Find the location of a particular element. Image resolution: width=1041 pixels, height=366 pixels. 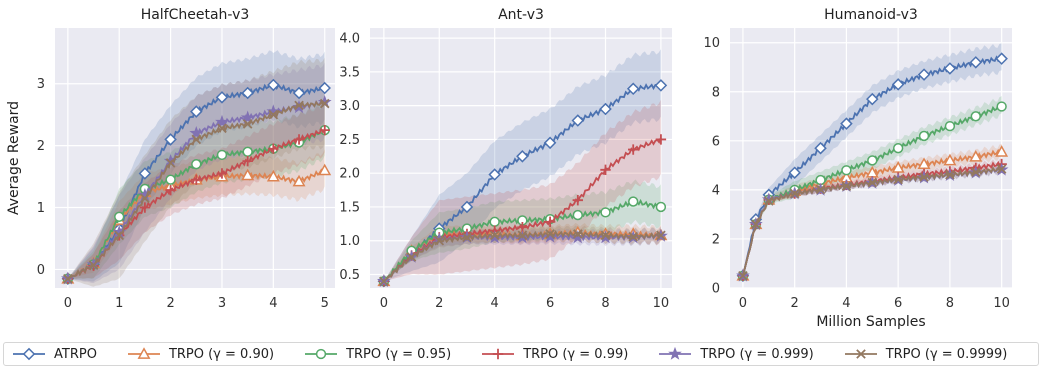

x-axis-label: Million Samples is located at coordinates (870, 322).